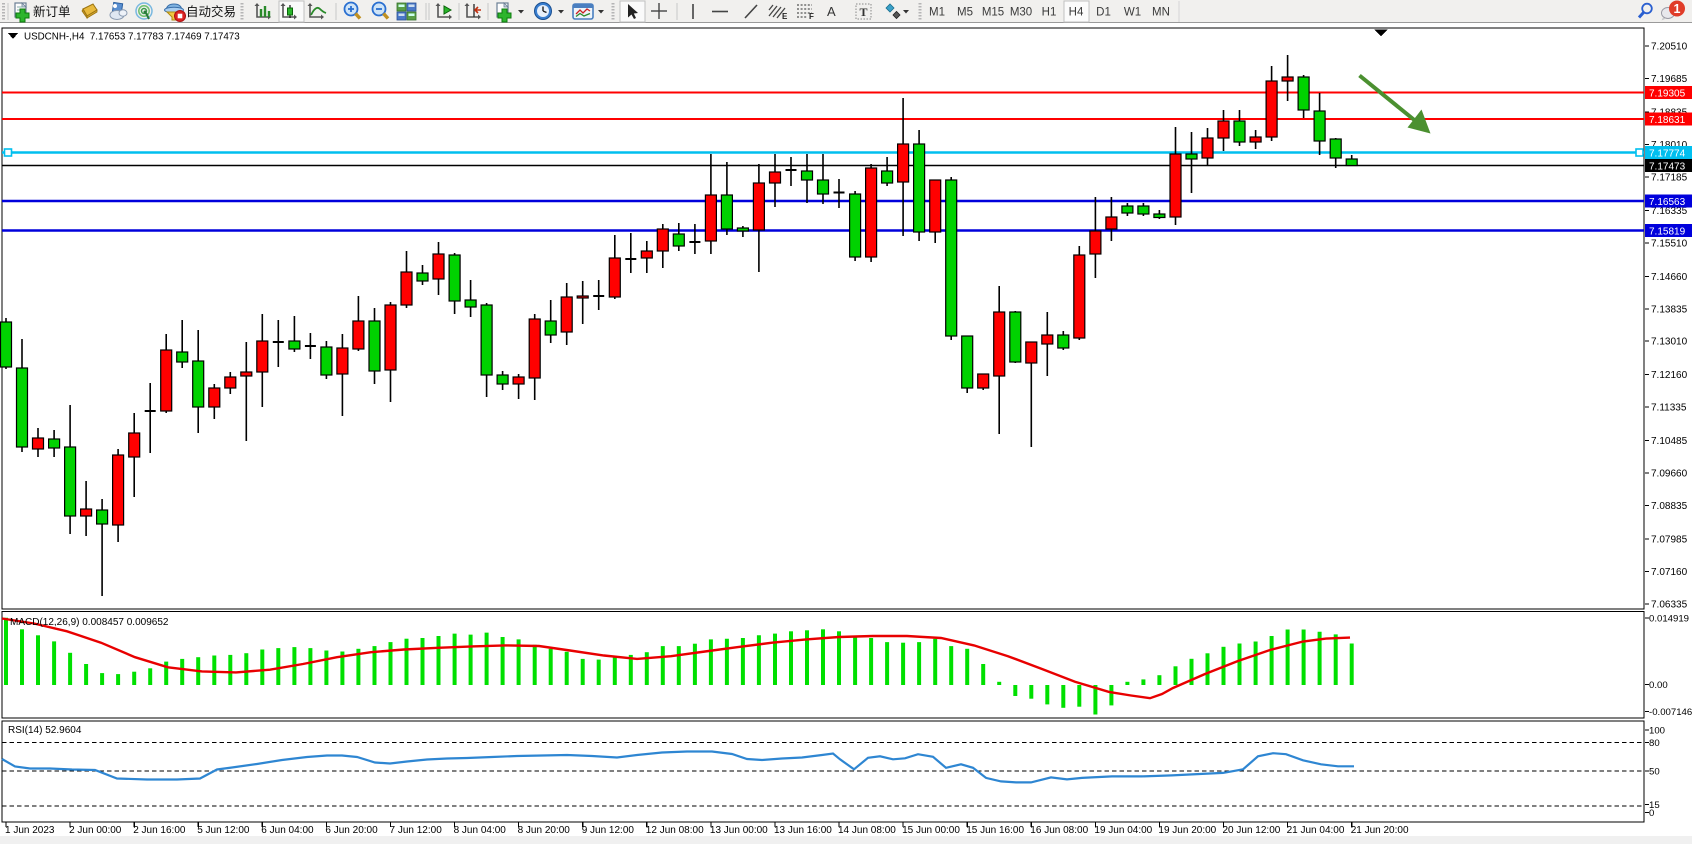 This screenshot has height=844, width=1692. What do you see at coordinates (1670, 712) in the screenshot?
I see `svg-text: -0.007146` at bounding box center [1670, 712].